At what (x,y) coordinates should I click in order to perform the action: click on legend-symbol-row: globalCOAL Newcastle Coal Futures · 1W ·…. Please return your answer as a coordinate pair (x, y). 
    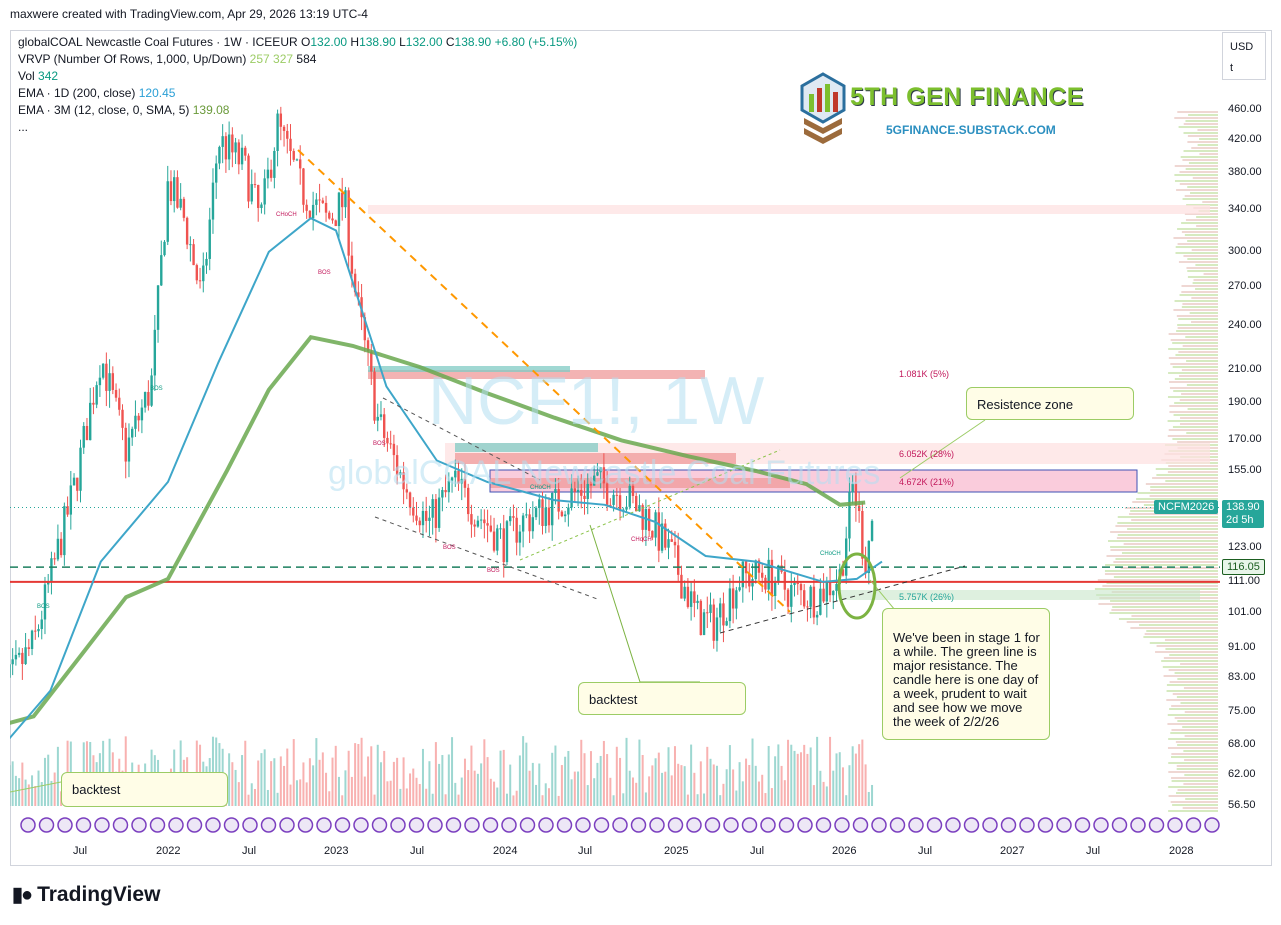
    Looking at the image, I should click on (297, 42).